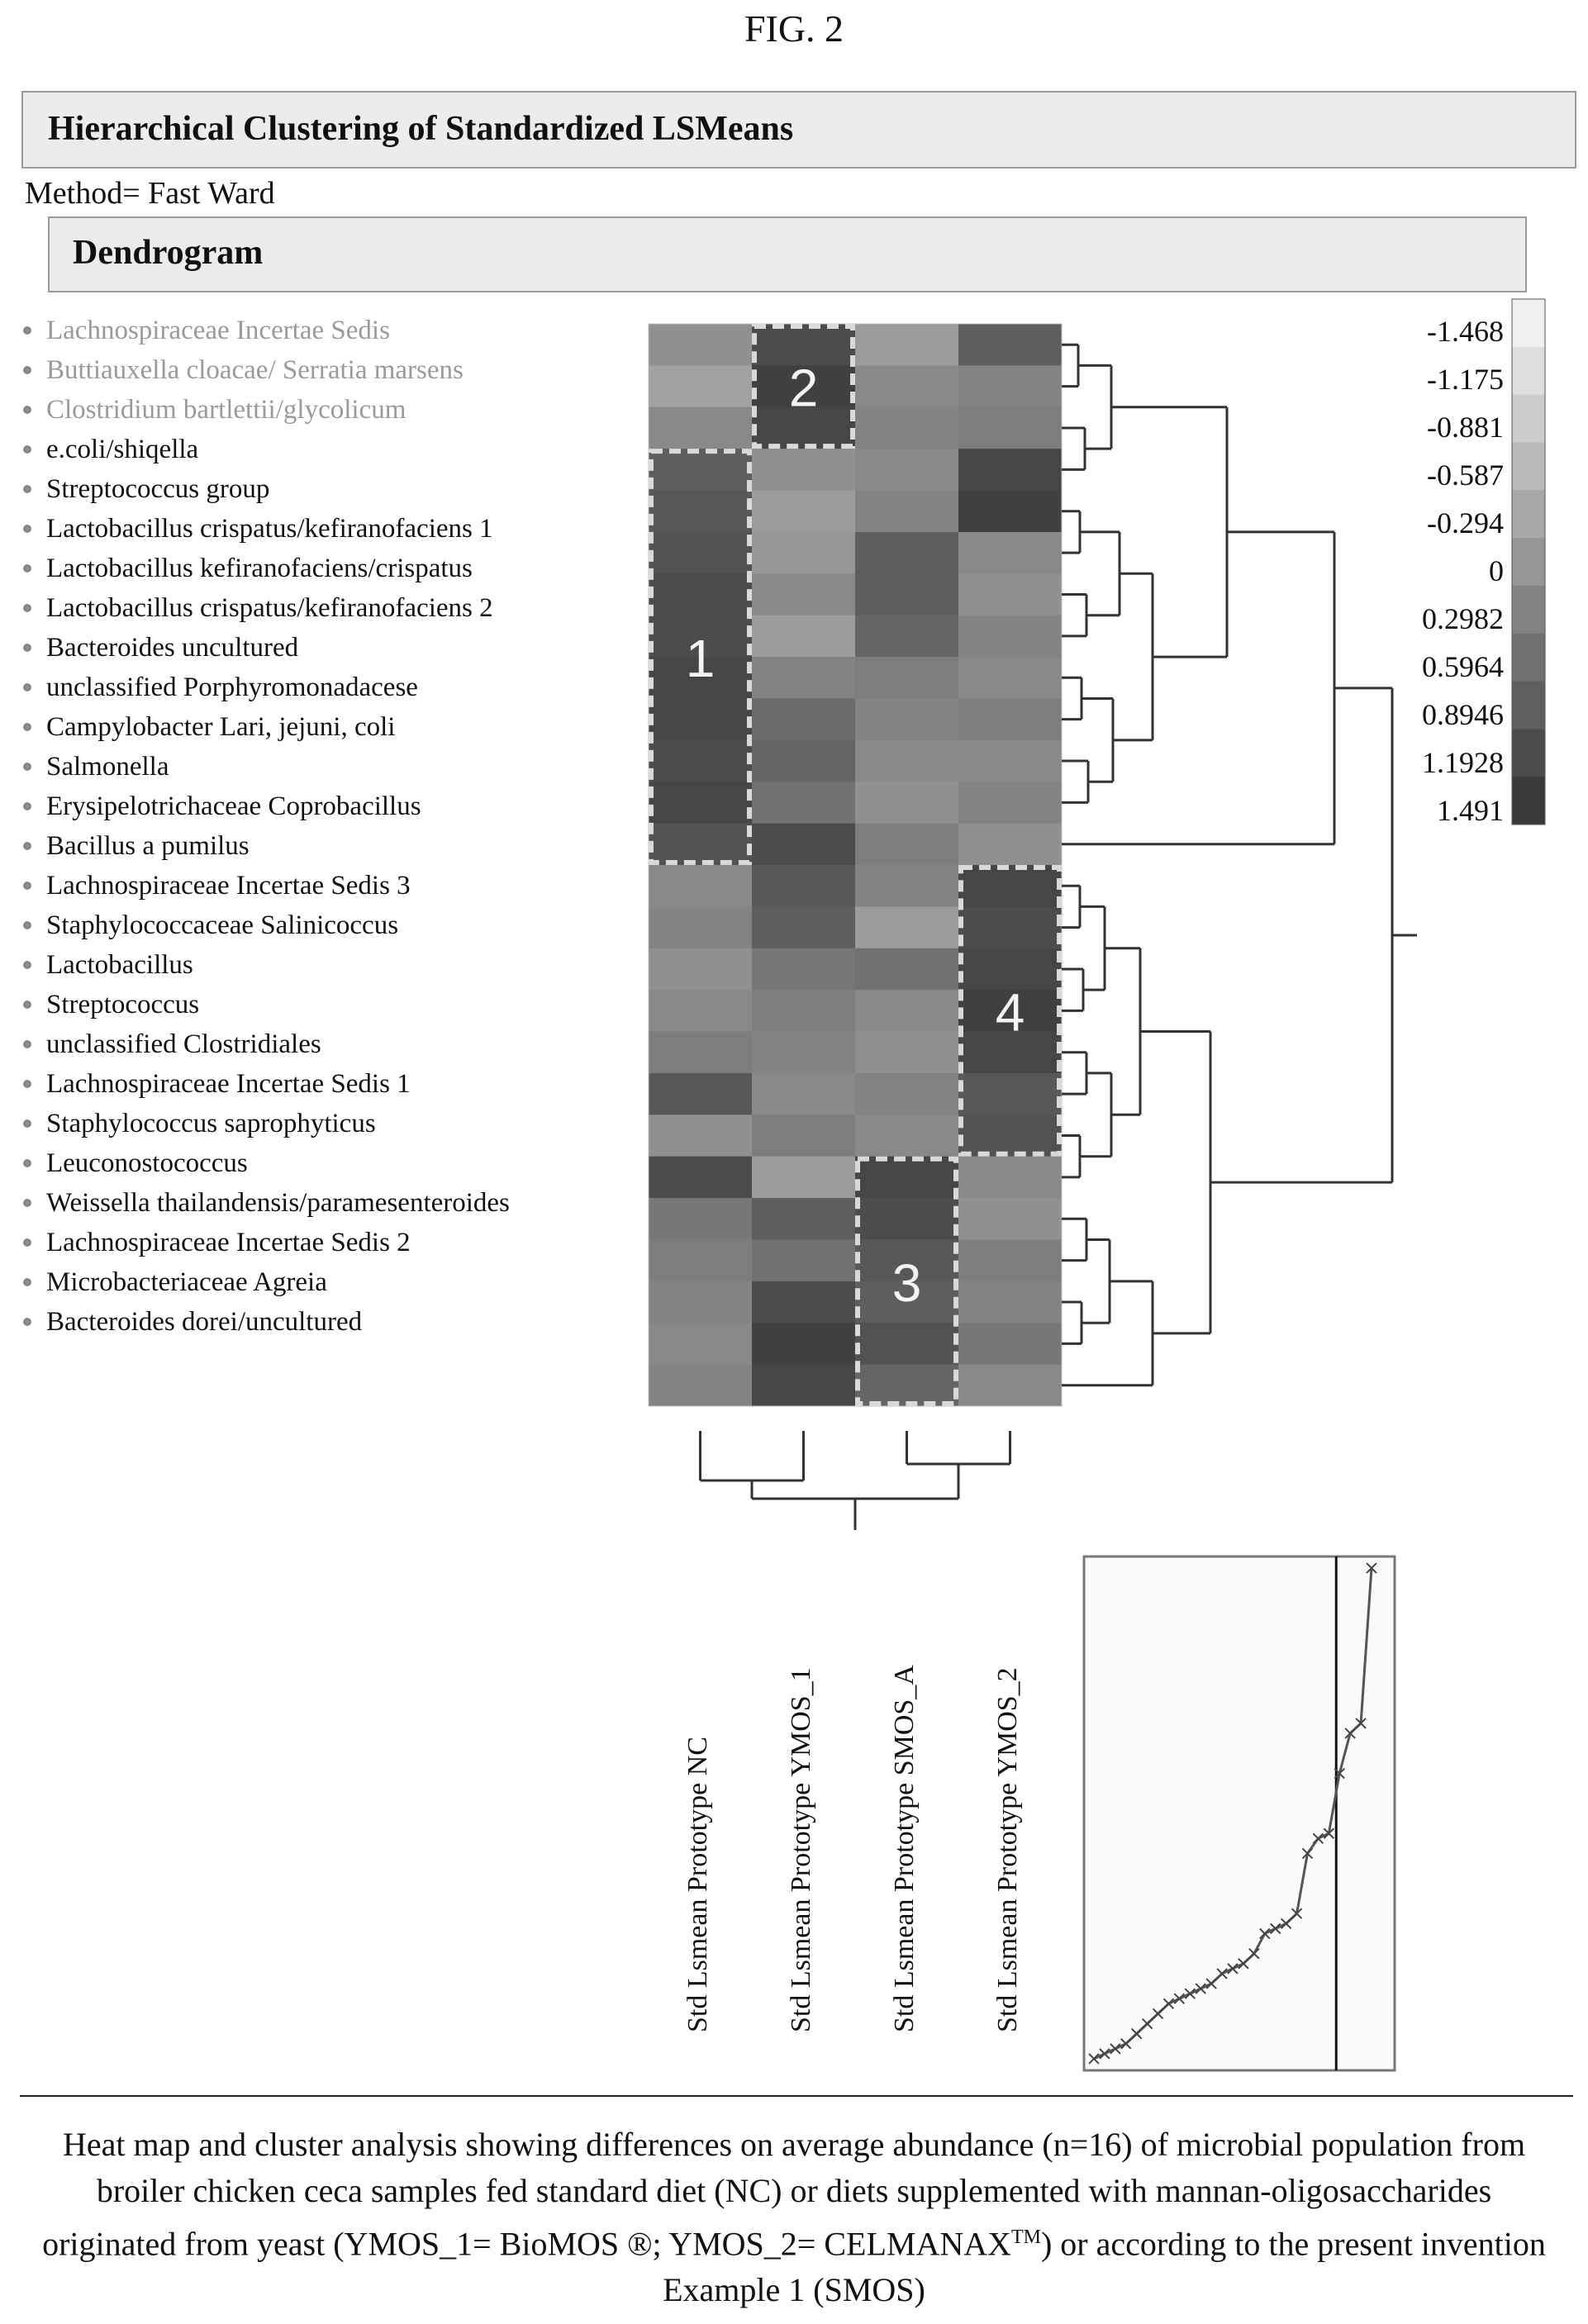 The height and width of the screenshot is (2324, 1588). I want to click on row-label: e.coli/shiqella, so click(266, 450).